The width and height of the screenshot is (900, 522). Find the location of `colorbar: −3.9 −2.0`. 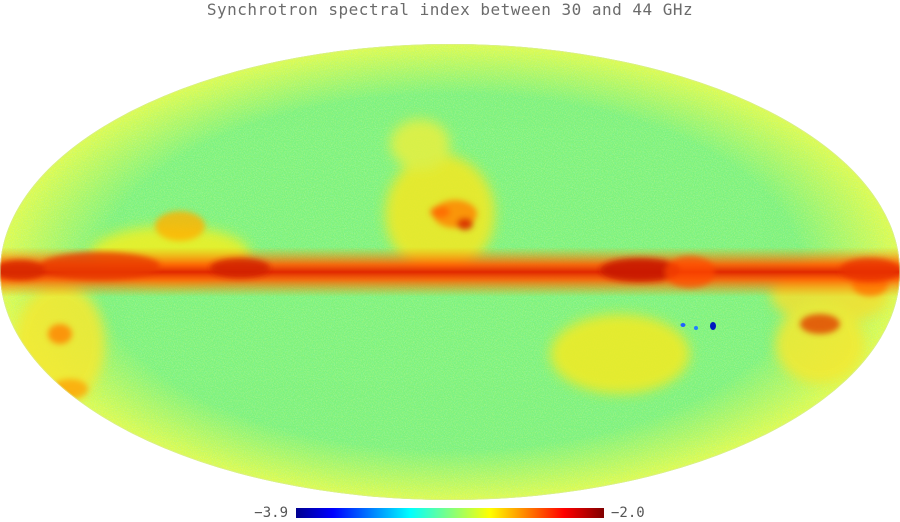

colorbar: −3.9 −2.0 is located at coordinates (450, 513).